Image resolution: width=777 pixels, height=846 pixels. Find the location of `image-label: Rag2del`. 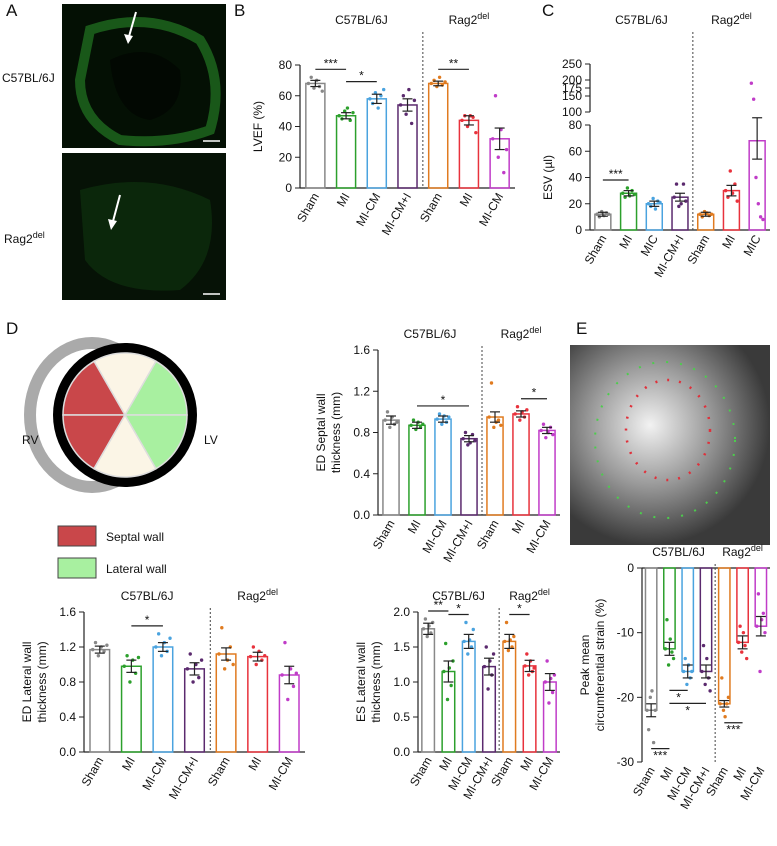

image-label: Rag2del is located at coordinates (24, 238).